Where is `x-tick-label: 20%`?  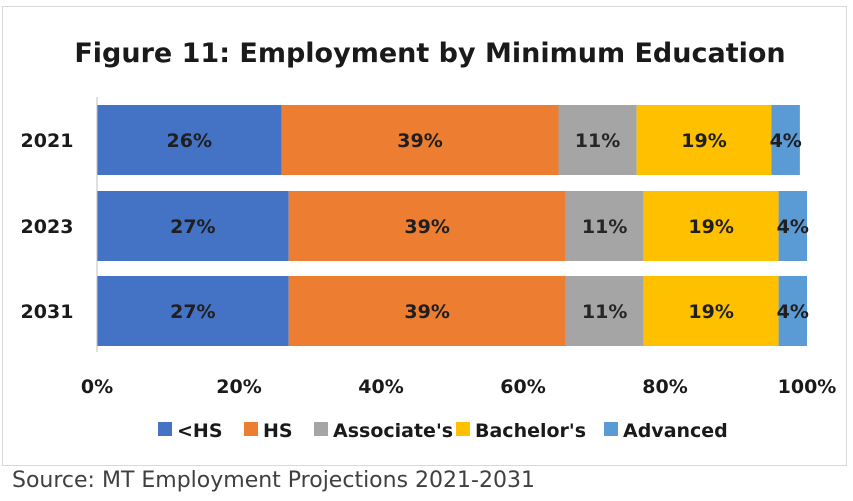
x-tick-label: 20% is located at coordinates (238, 387).